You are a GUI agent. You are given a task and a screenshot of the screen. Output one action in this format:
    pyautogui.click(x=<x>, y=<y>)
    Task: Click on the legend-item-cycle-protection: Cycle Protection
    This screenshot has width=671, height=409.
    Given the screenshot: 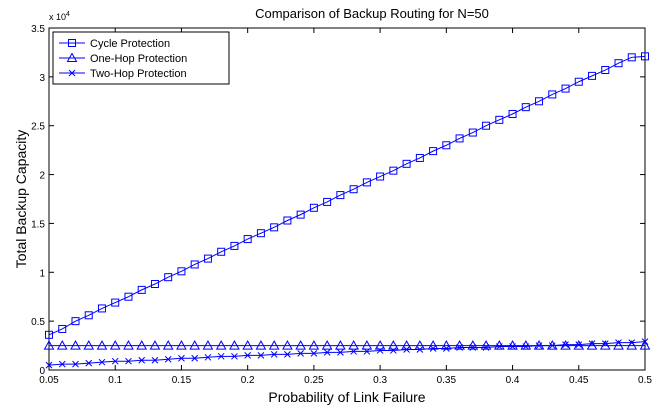 What is the action you would take?
    pyautogui.click(x=114, y=44)
    